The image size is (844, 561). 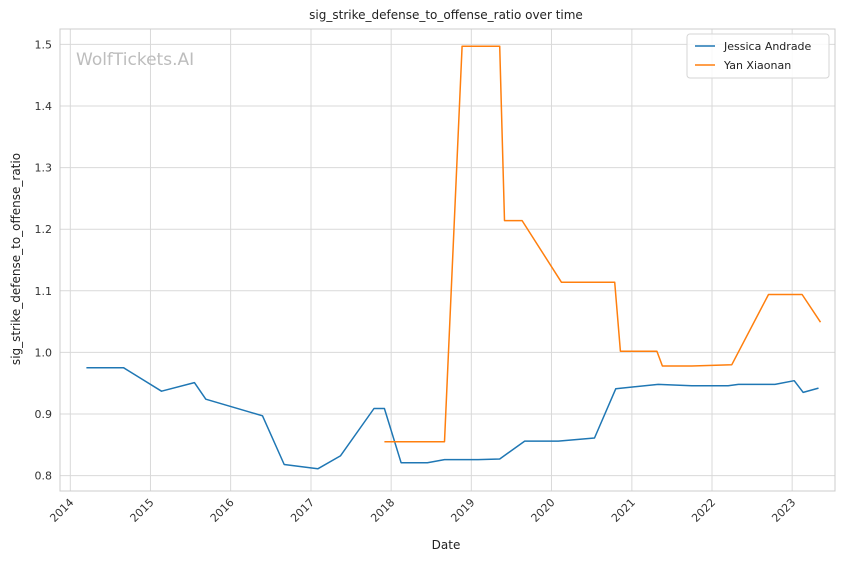 What do you see at coordinates (44, 229) in the screenshot?
I see `y-tick-label: 1.2` at bounding box center [44, 229].